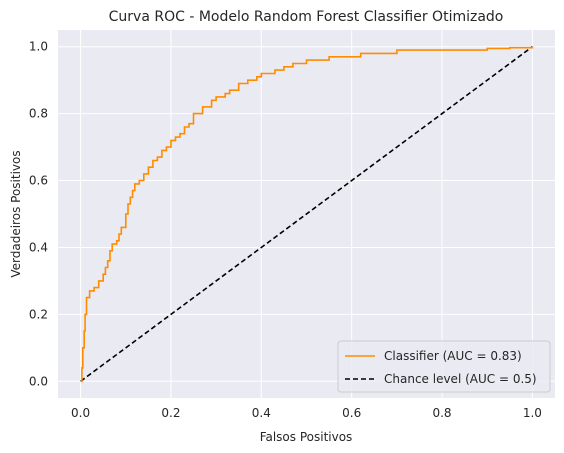 Image resolution: width=564 pixels, height=453 pixels. Describe the element at coordinates (38, 47) in the screenshot. I see `y-tick-label: 1.0` at that location.